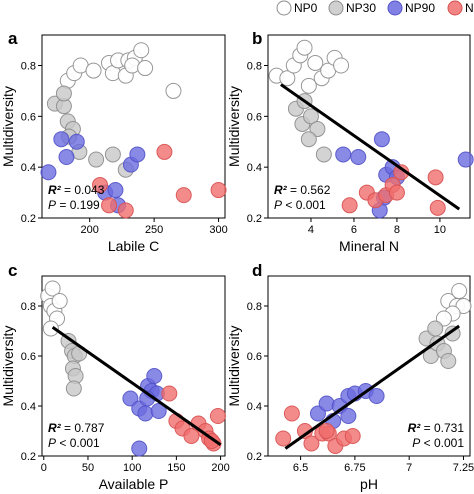 The image size is (474, 494). Describe the element at coordinates (420, 8) in the screenshot. I see `legend-label: NP90` at that location.